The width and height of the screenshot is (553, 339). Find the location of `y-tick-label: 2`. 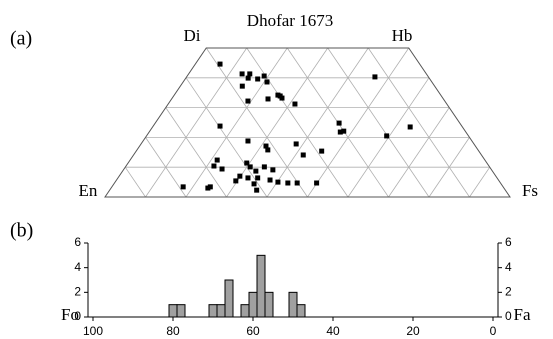

y-tick-label: 2 is located at coordinates (77, 292).